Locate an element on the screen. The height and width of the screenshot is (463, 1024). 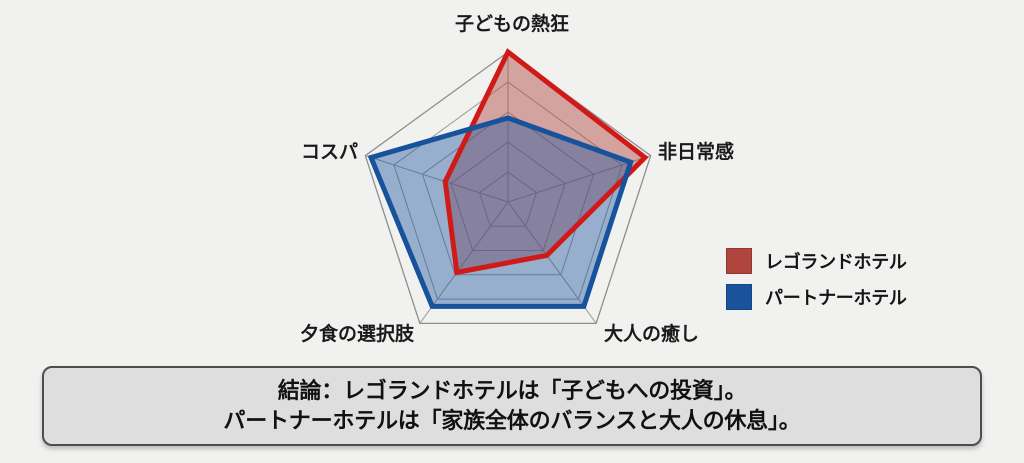
radar-axis-label: 子どもの熱狂 is located at coordinates (512, 23).